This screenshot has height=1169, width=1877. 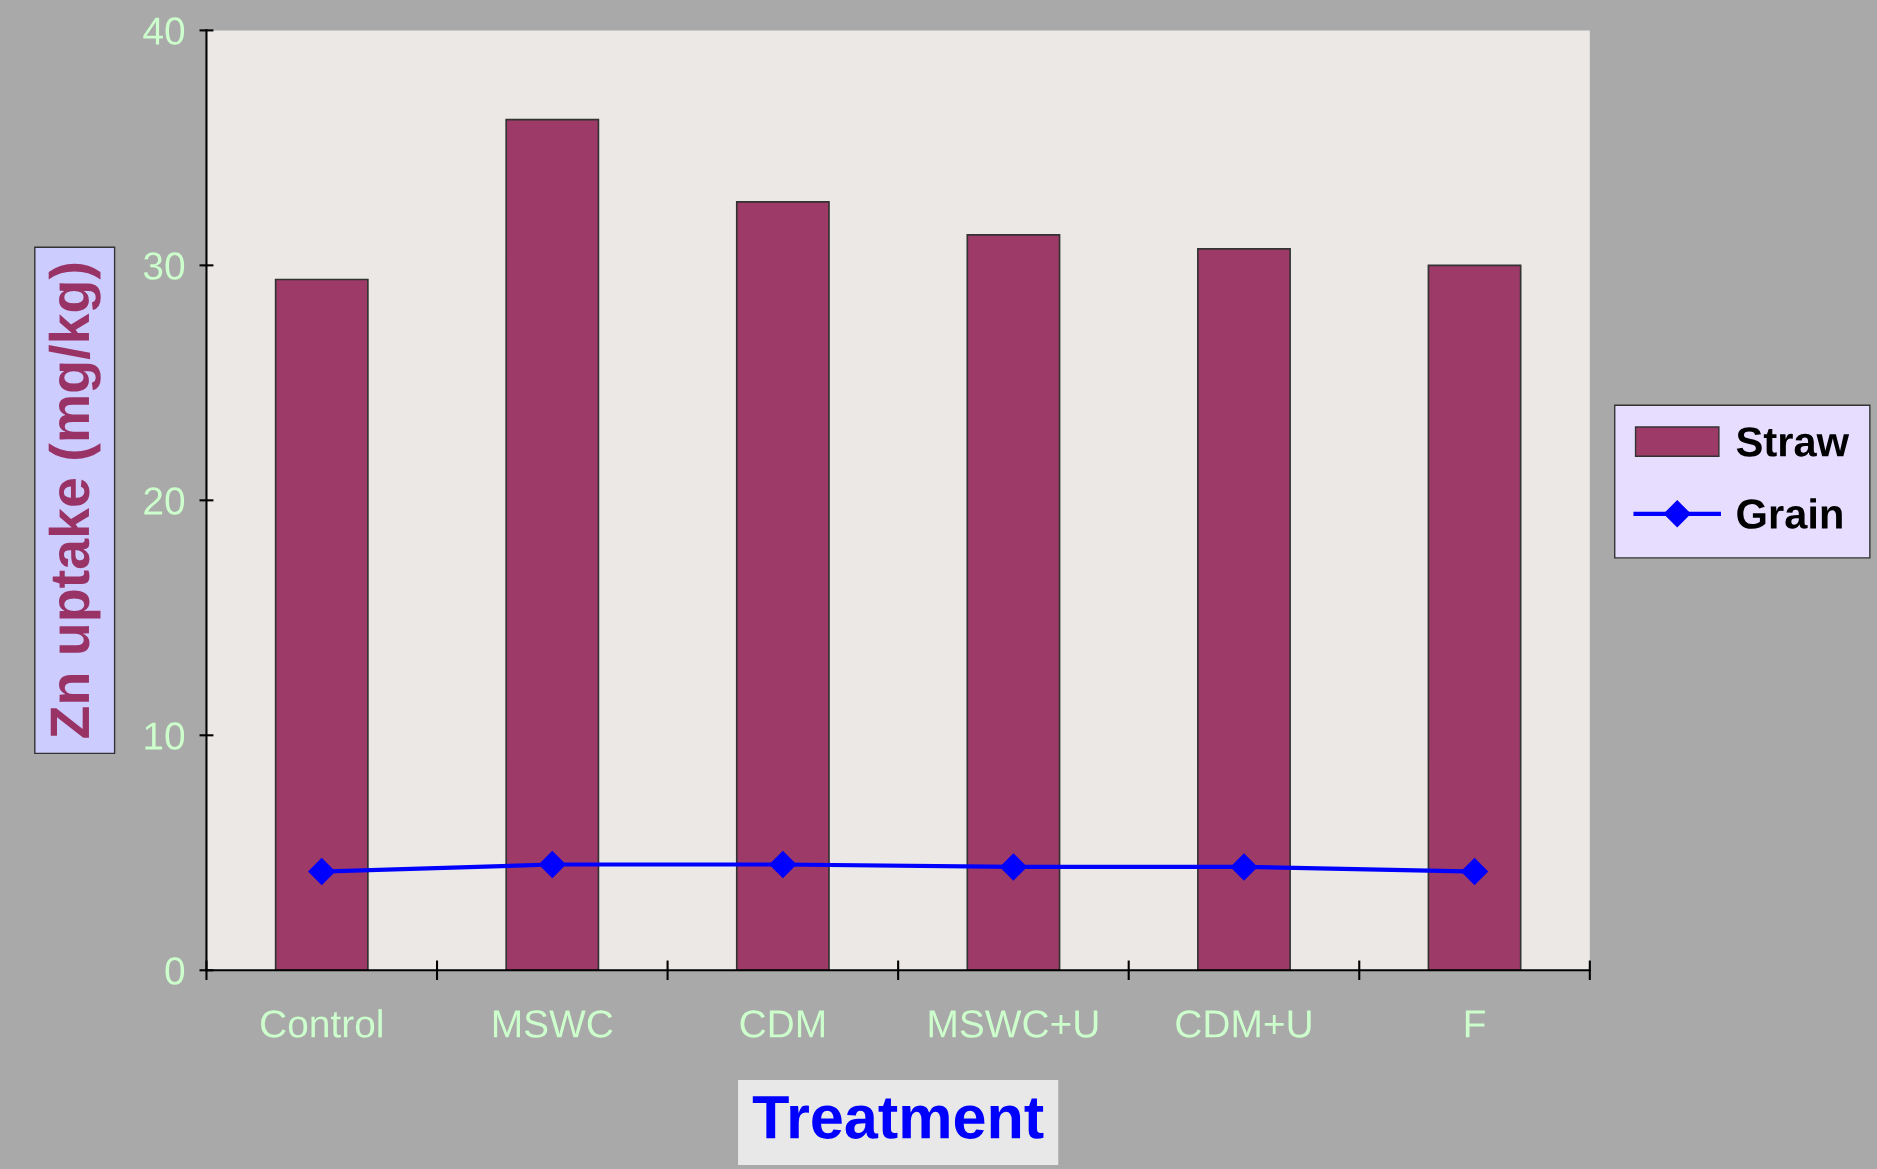 I want to click on x-tick-label: CDM+U, so click(x=1243, y=1024).